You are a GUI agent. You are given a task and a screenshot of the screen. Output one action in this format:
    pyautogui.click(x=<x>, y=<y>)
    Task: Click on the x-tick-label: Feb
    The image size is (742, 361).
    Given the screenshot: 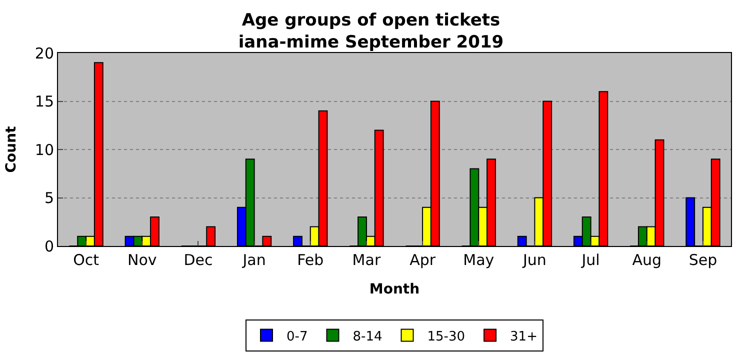 What is the action you would take?
    pyautogui.click(x=310, y=260)
    